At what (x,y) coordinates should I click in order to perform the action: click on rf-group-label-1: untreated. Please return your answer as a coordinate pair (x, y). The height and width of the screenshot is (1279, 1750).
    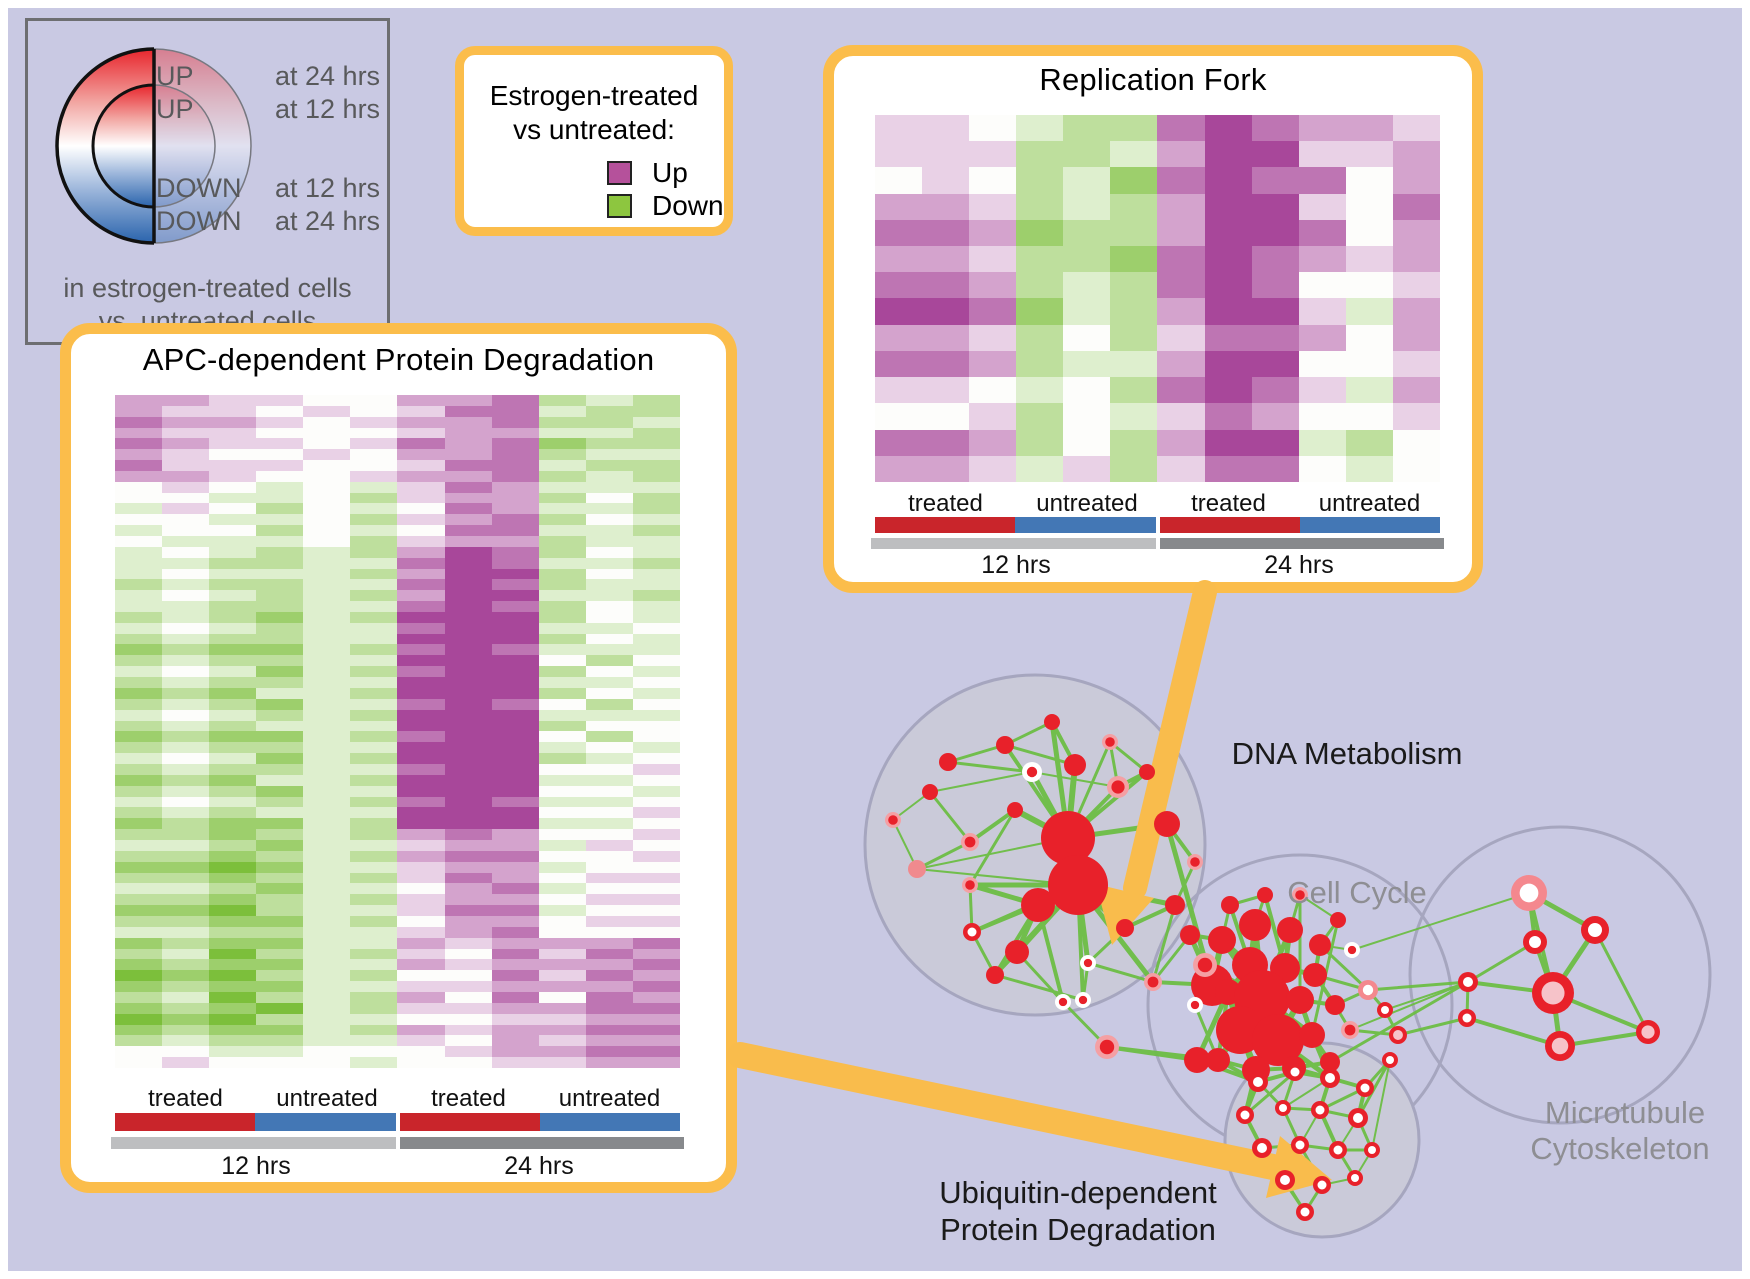
    Looking at the image, I should click on (1087, 503).